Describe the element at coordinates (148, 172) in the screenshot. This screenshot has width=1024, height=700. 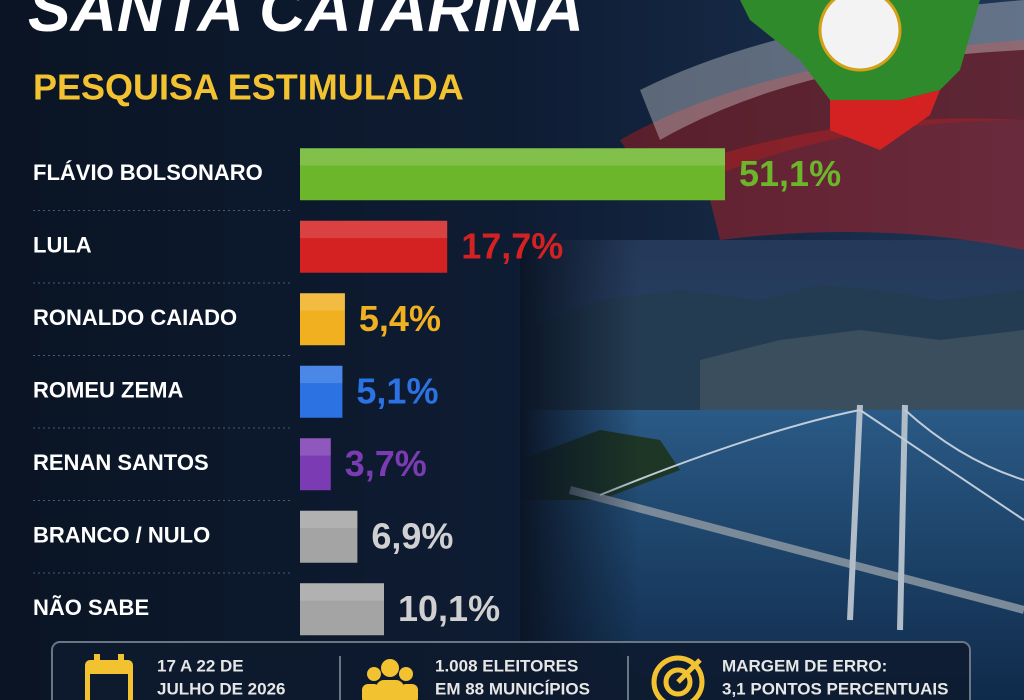
I see `category-label: FLÁVIO BOLSONARO` at that location.